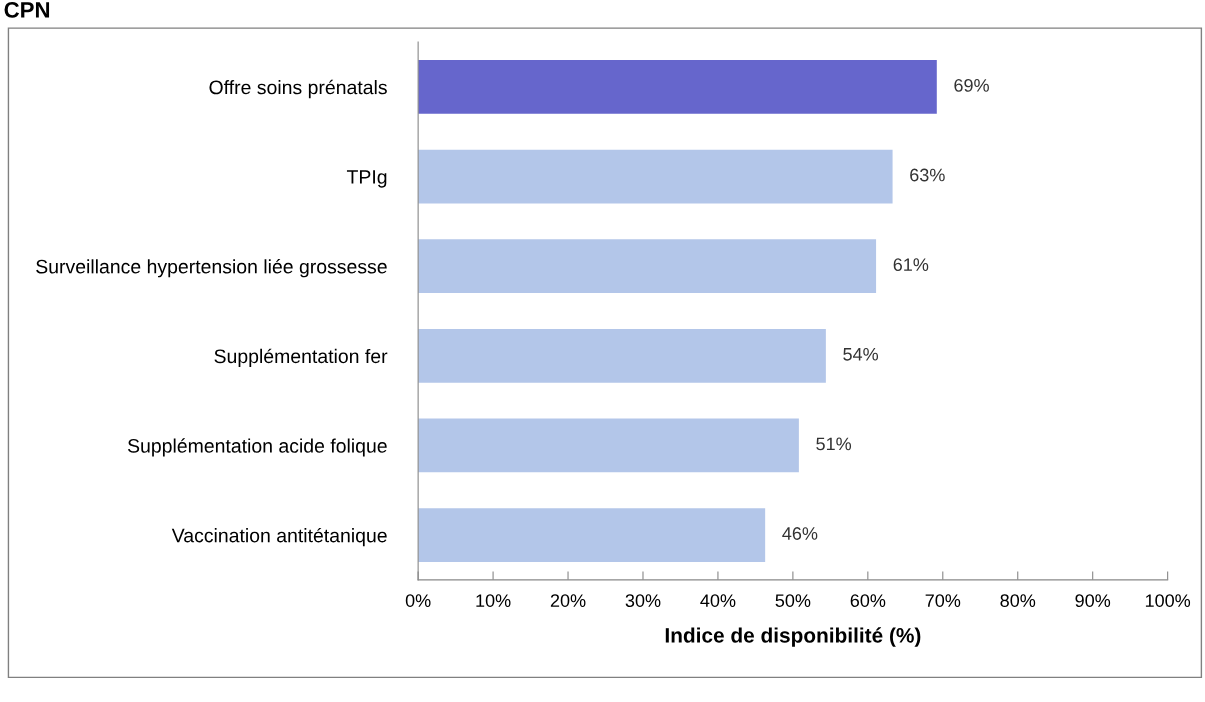 This screenshot has height=702, width=1205. Describe the element at coordinates (943, 600) in the screenshot. I see `x-tick-label: 70%` at that location.